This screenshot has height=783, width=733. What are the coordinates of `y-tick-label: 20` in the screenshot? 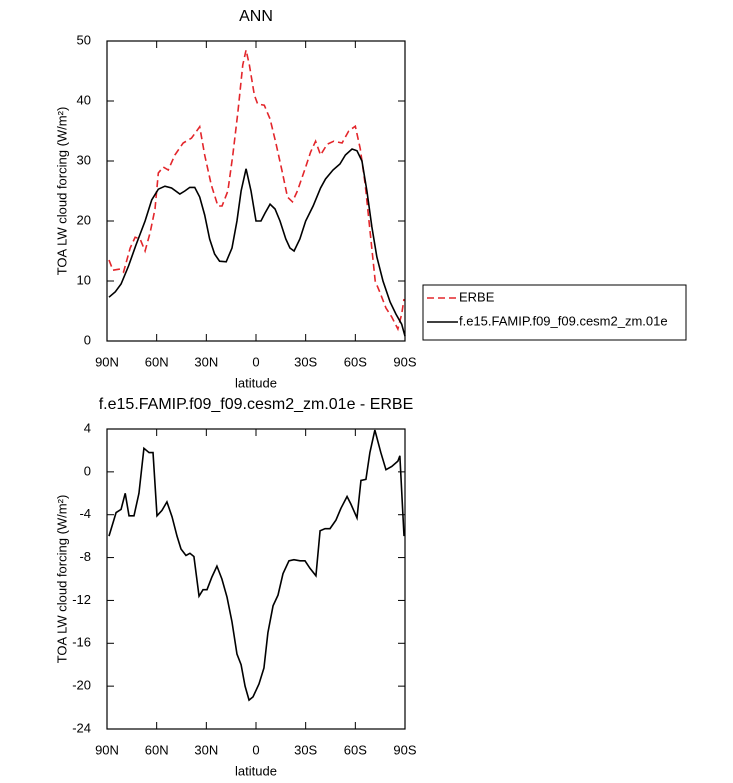 It's located at (84, 219).